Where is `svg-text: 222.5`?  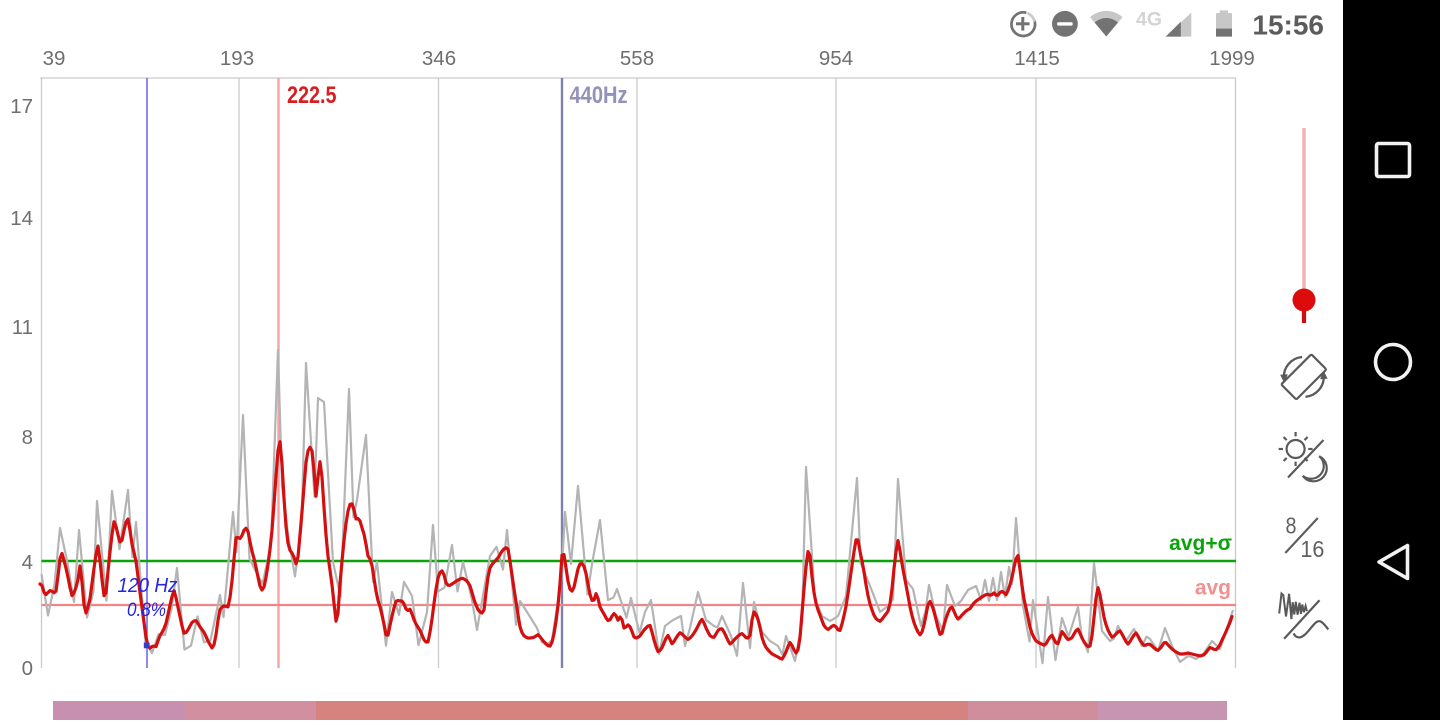
svg-text: 222.5 is located at coordinates (312, 95).